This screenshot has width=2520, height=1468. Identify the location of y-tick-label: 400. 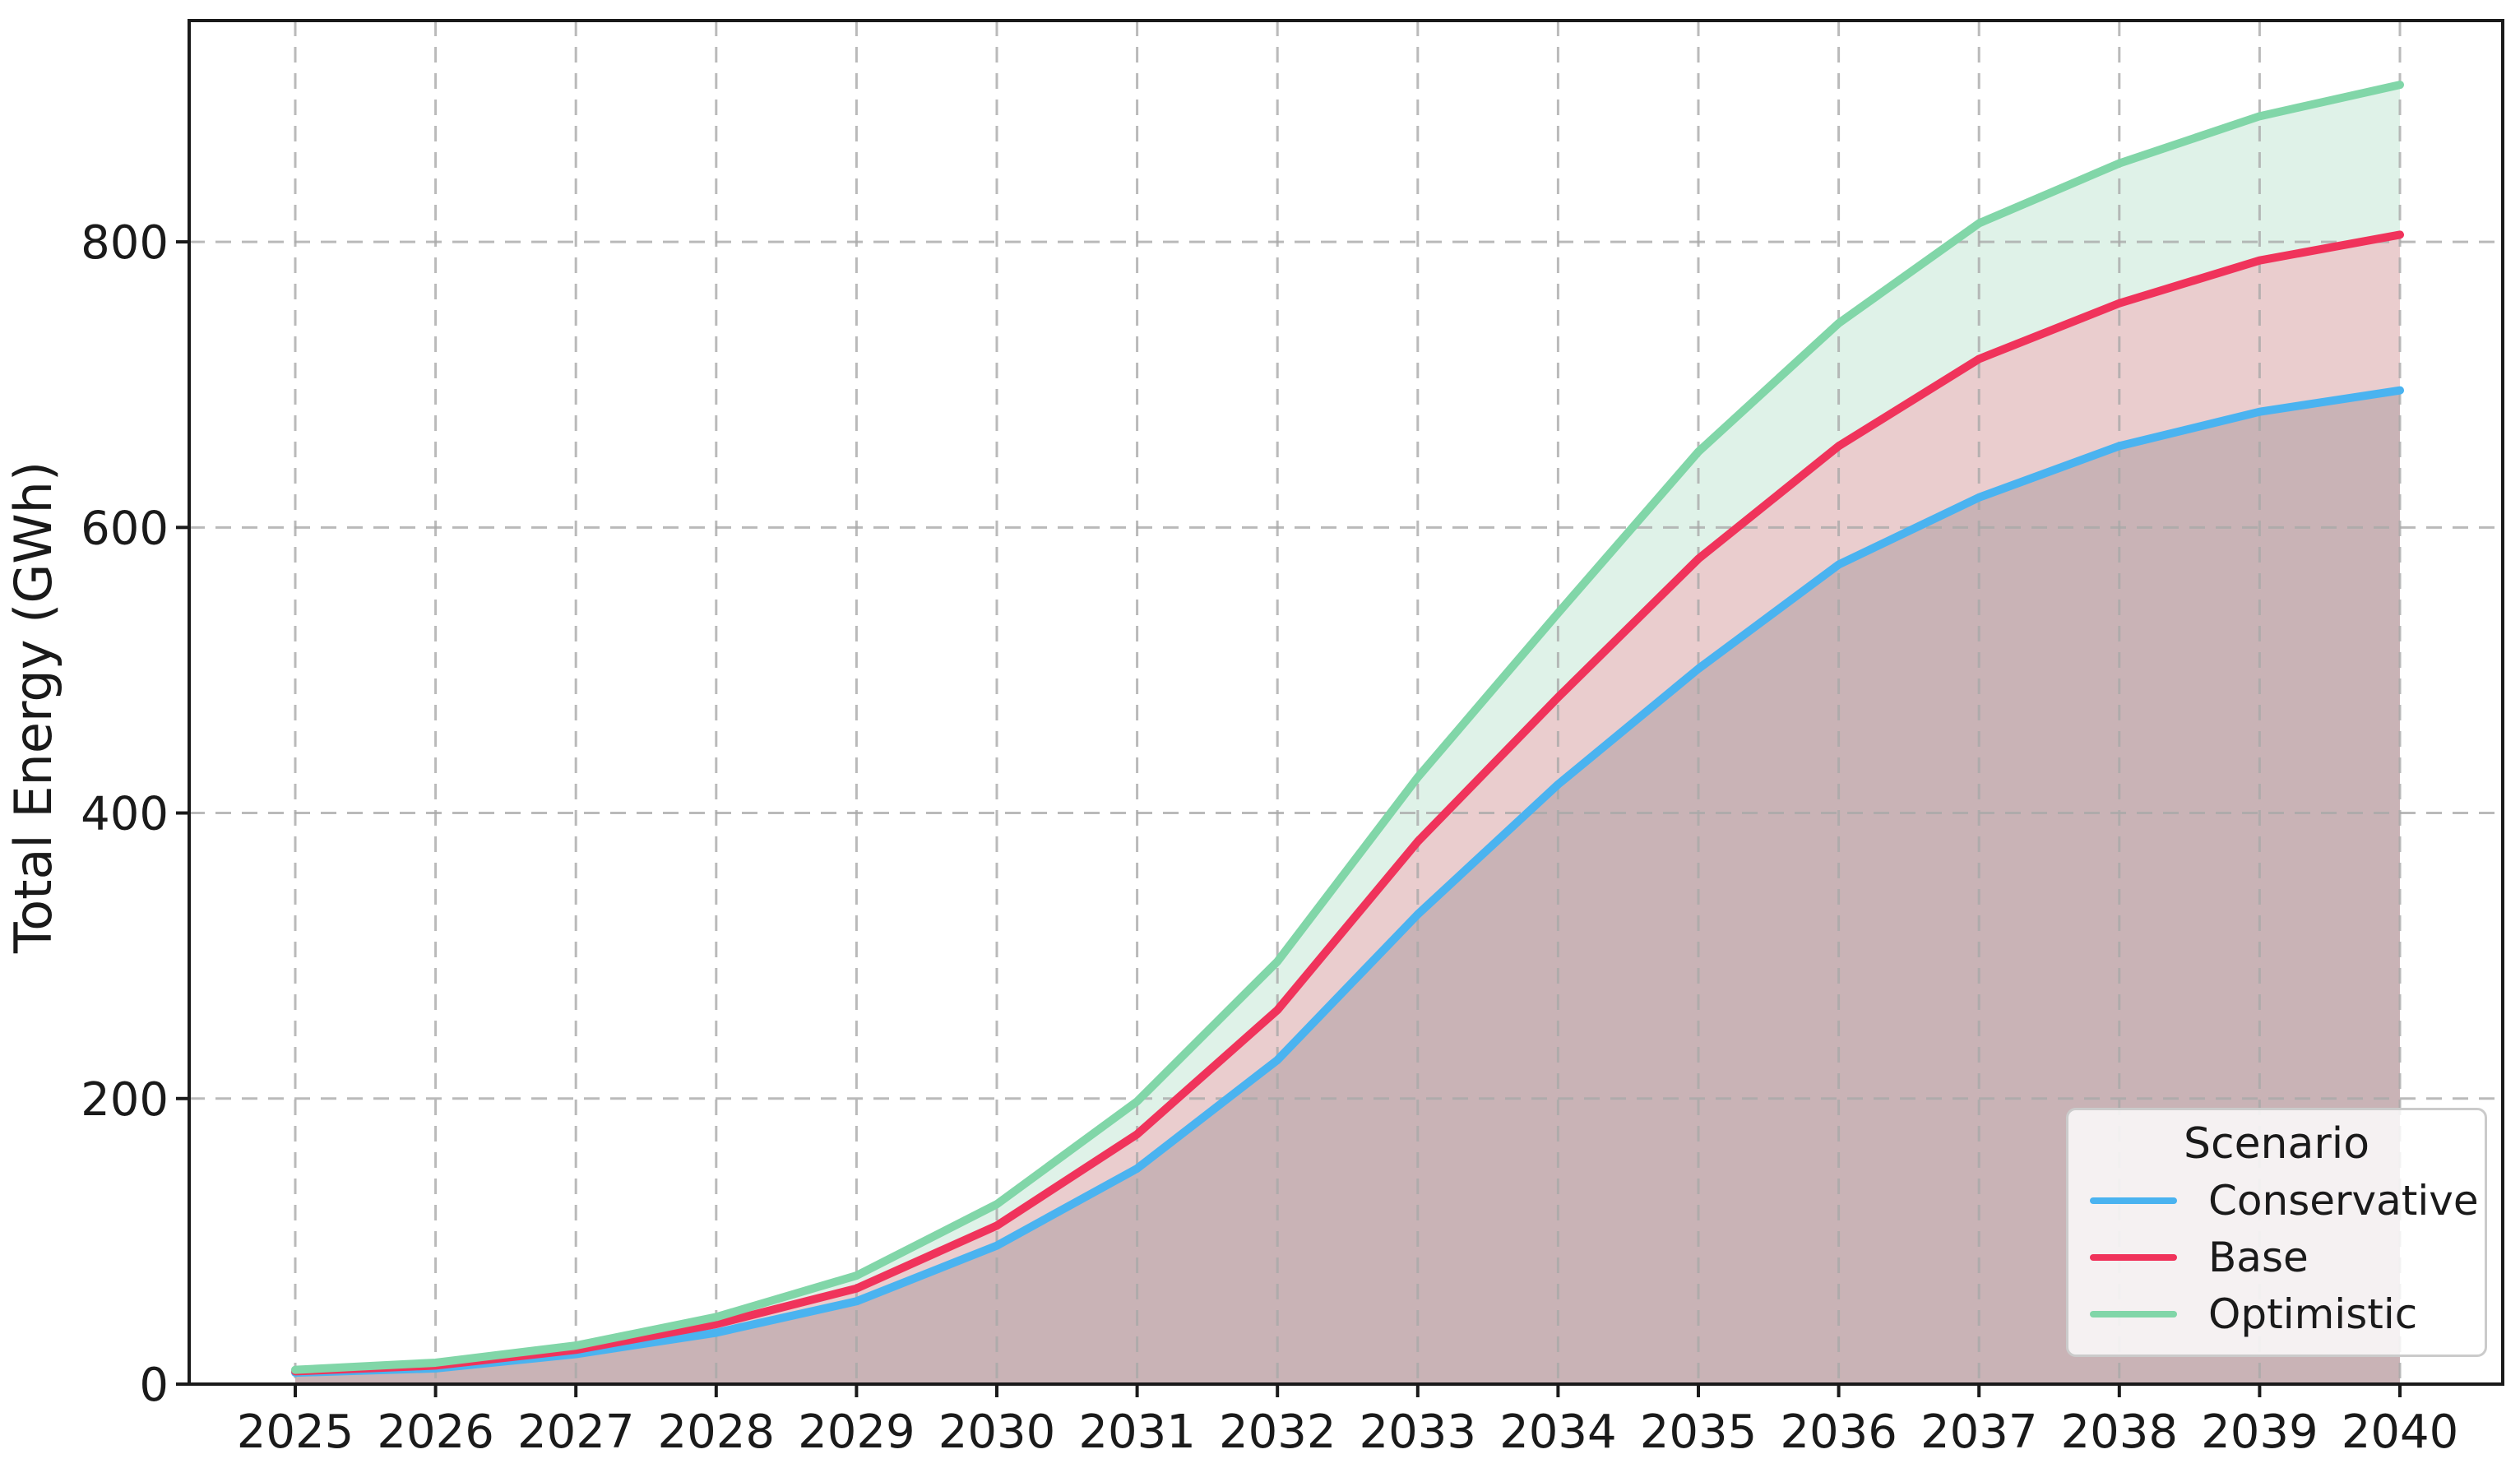
(125, 814).